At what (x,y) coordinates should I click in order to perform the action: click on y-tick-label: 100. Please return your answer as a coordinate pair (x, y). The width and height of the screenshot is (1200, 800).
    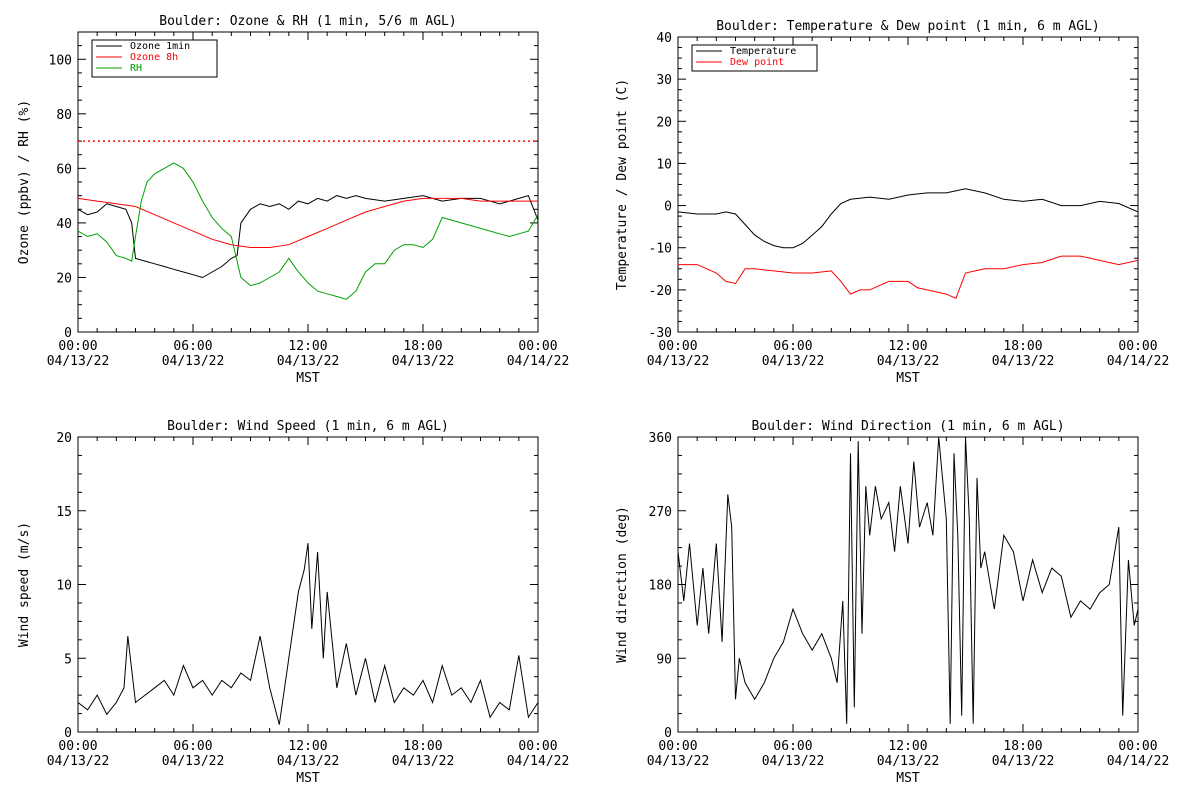
    Looking at the image, I should click on (60, 60).